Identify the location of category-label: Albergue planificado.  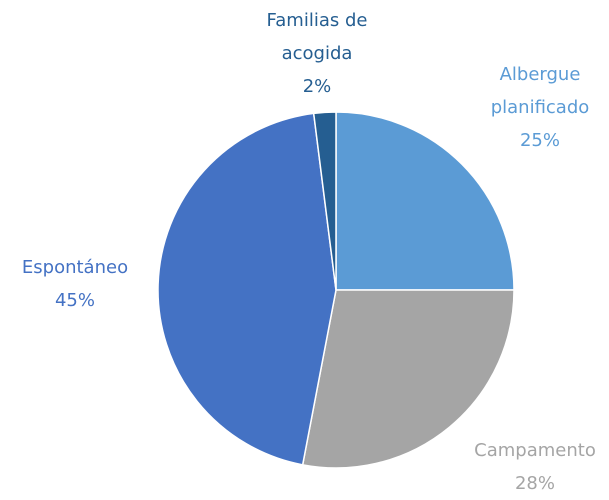
(540, 91).